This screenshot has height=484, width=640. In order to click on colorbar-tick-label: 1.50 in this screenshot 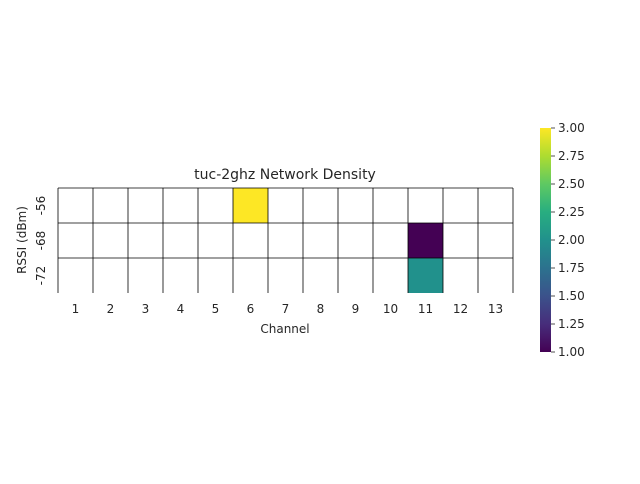, I will do `click(571, 296)`.